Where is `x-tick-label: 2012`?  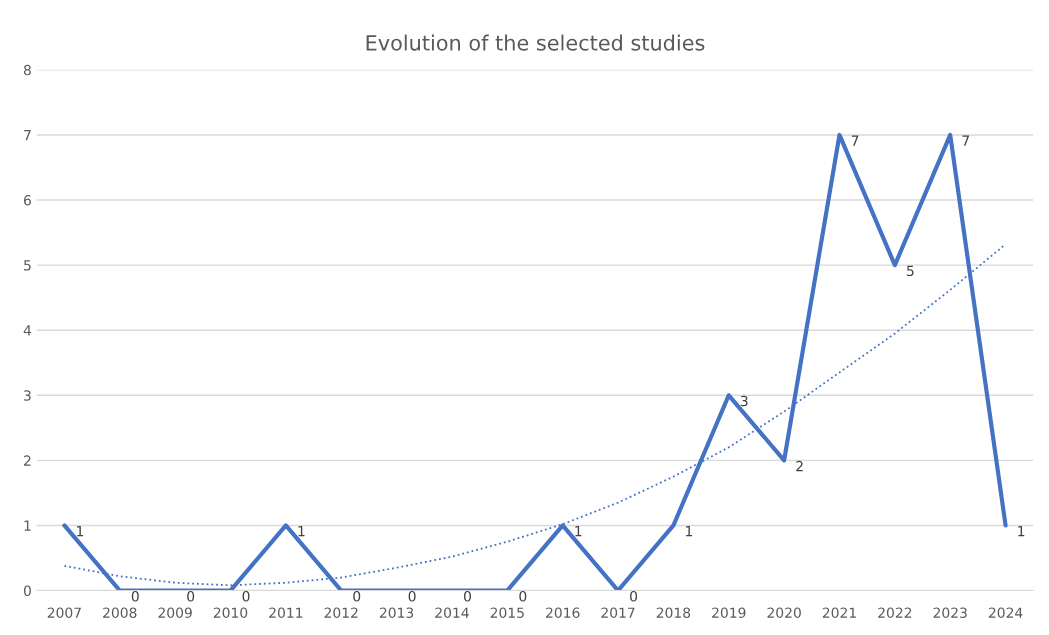
x-tick-label: 2012 is located at coordinates (341, 612).